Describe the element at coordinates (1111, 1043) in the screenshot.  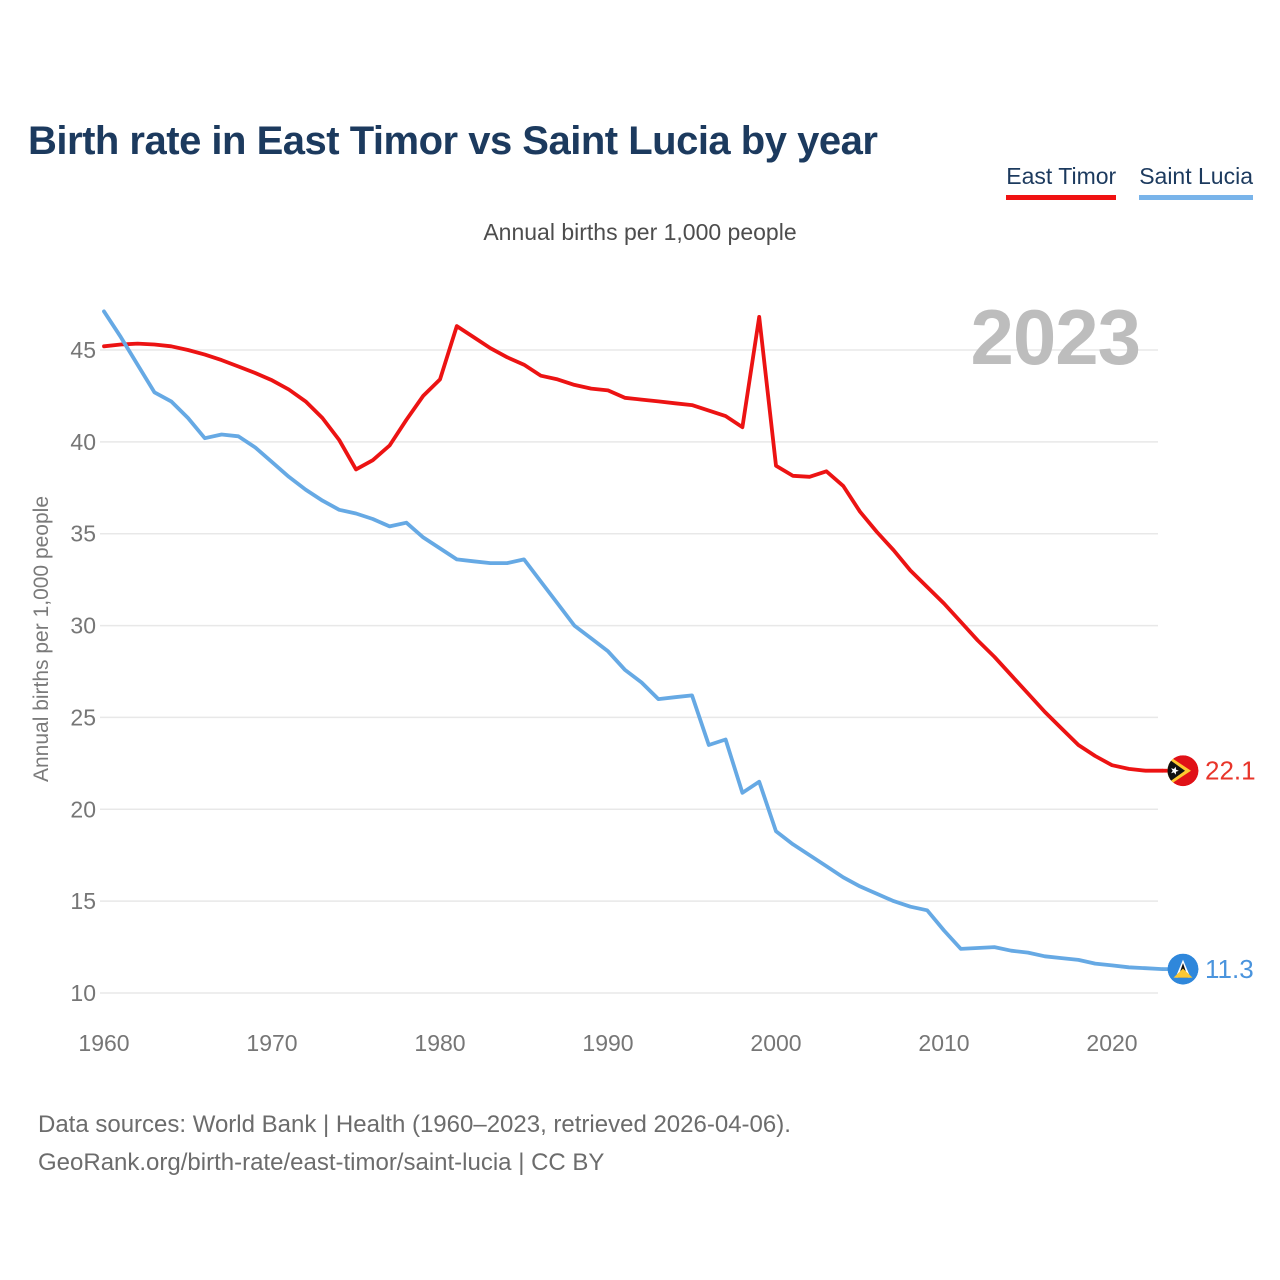
I see `x-tick-label: 2020` at that location.